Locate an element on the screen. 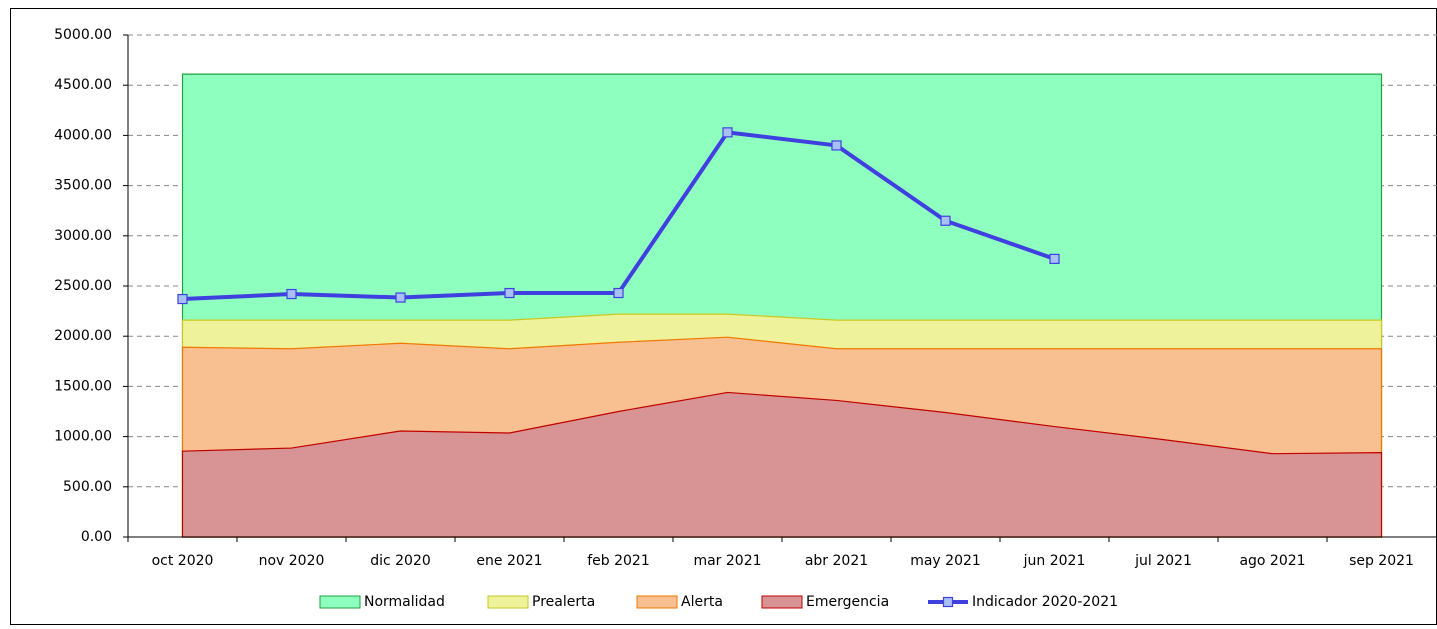 The width and height of the screenshot is (1437, 629). x-tick-label: mar 2021 is located at coordinates (727, 561).